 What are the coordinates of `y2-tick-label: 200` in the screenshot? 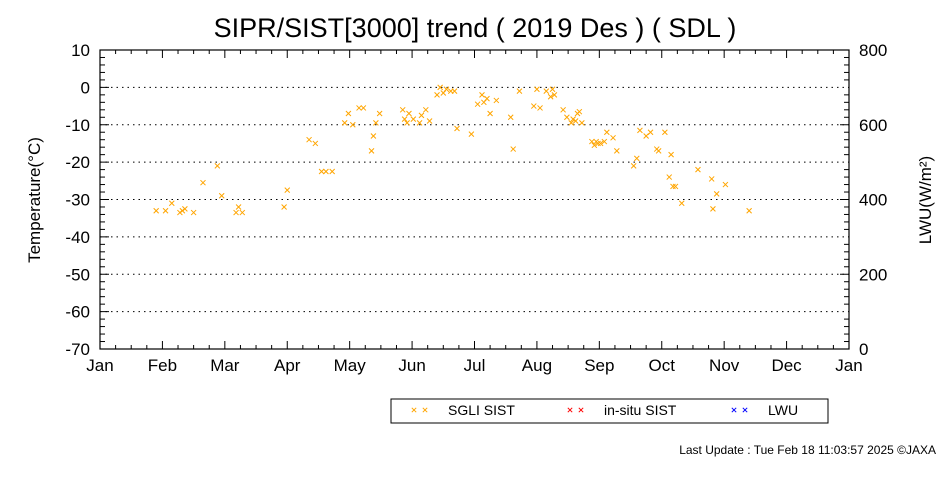 It's located at (873, 274).